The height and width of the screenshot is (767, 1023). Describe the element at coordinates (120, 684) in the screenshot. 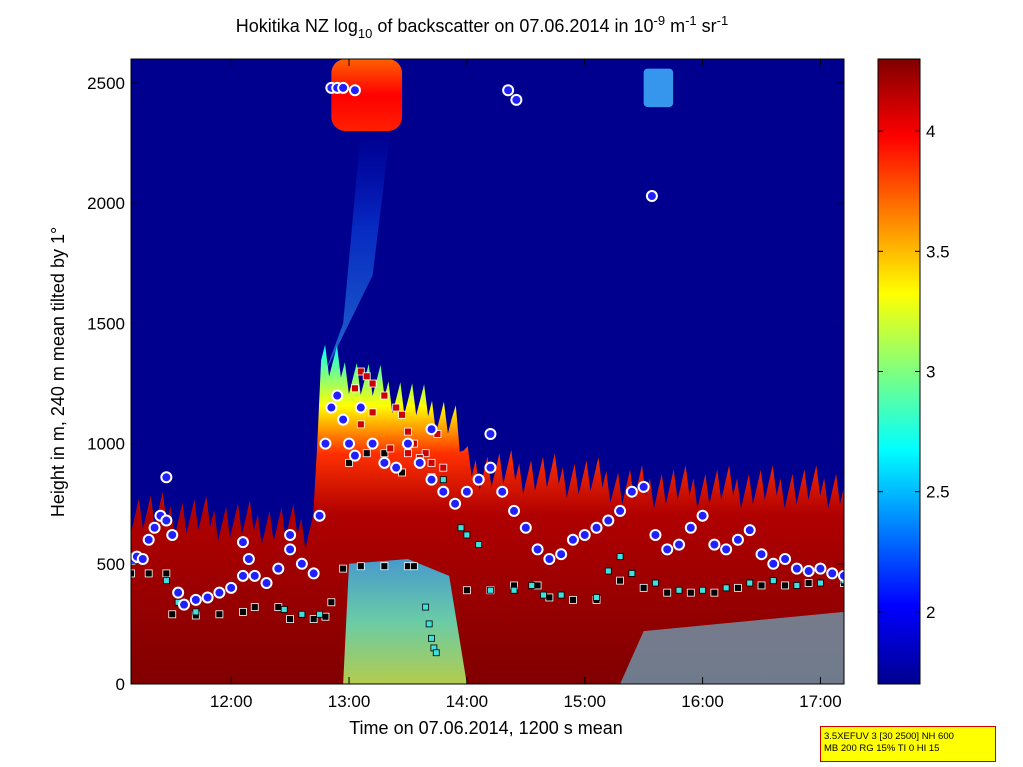

I see `y-tick-label: 0` at that location.